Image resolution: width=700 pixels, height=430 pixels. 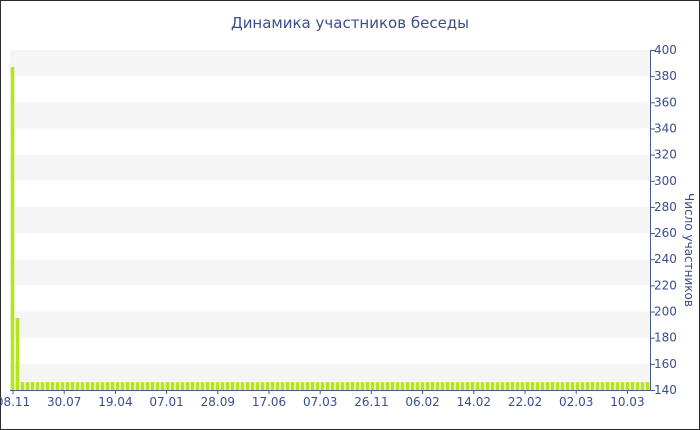 What do you see at coordinates (665, 390) in the screenshot?
I see `y-tick-label: 140` at bounding box center [665, 390].